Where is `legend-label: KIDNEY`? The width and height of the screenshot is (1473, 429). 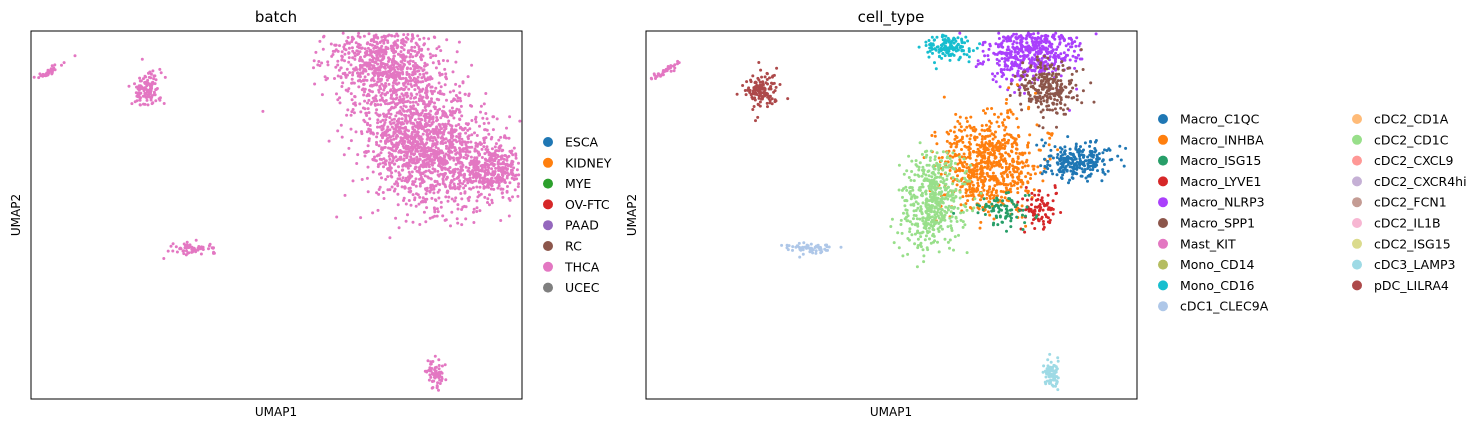
legend-label: KIDNEY is located at coordinates (588, 162).